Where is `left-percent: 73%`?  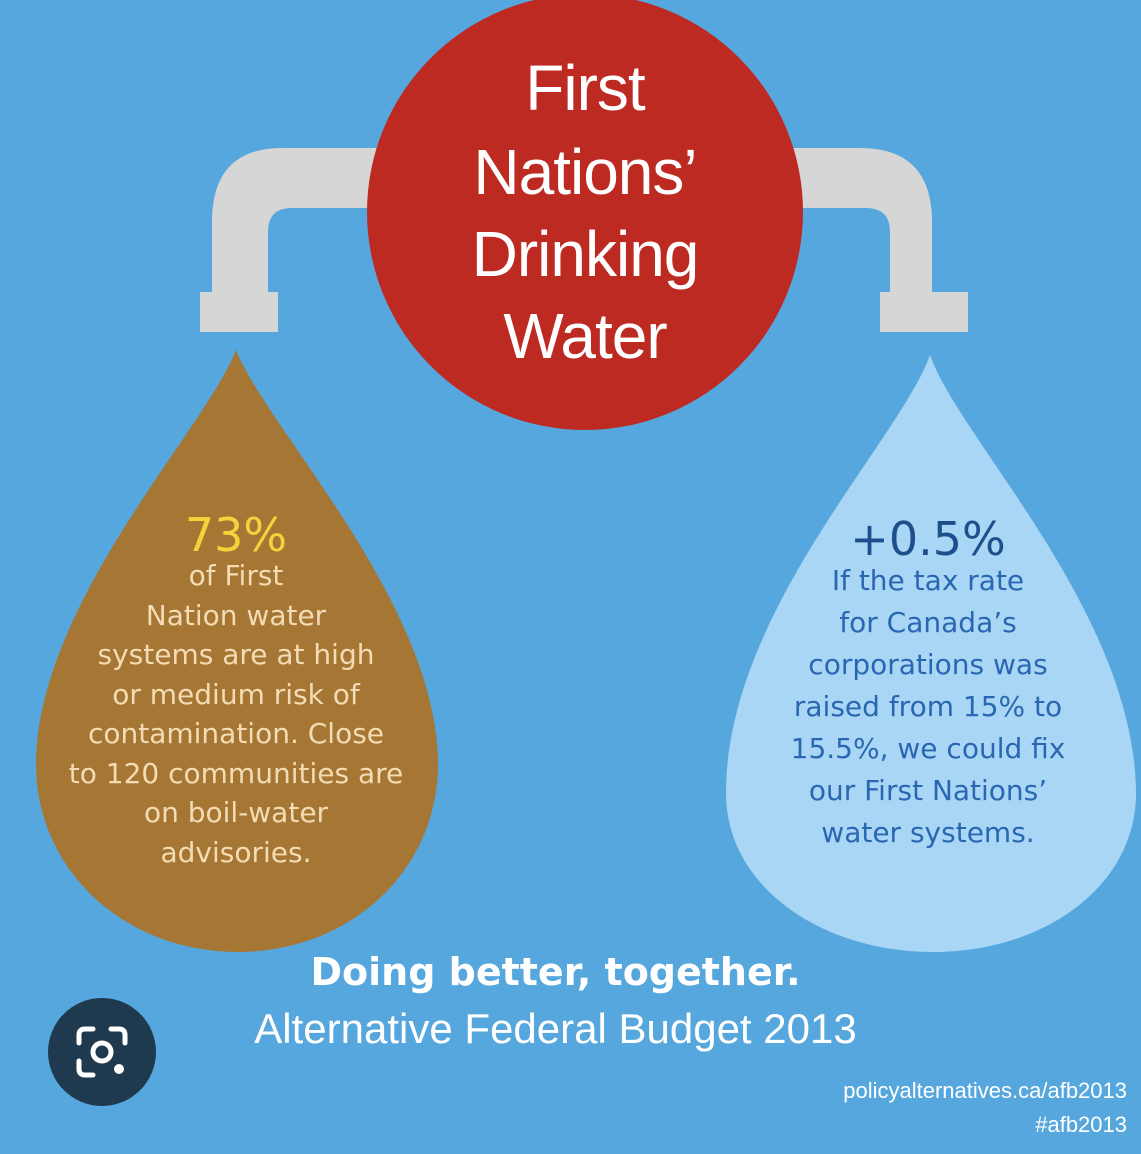 left-percent: 73% is located at coordinates (236, 535).